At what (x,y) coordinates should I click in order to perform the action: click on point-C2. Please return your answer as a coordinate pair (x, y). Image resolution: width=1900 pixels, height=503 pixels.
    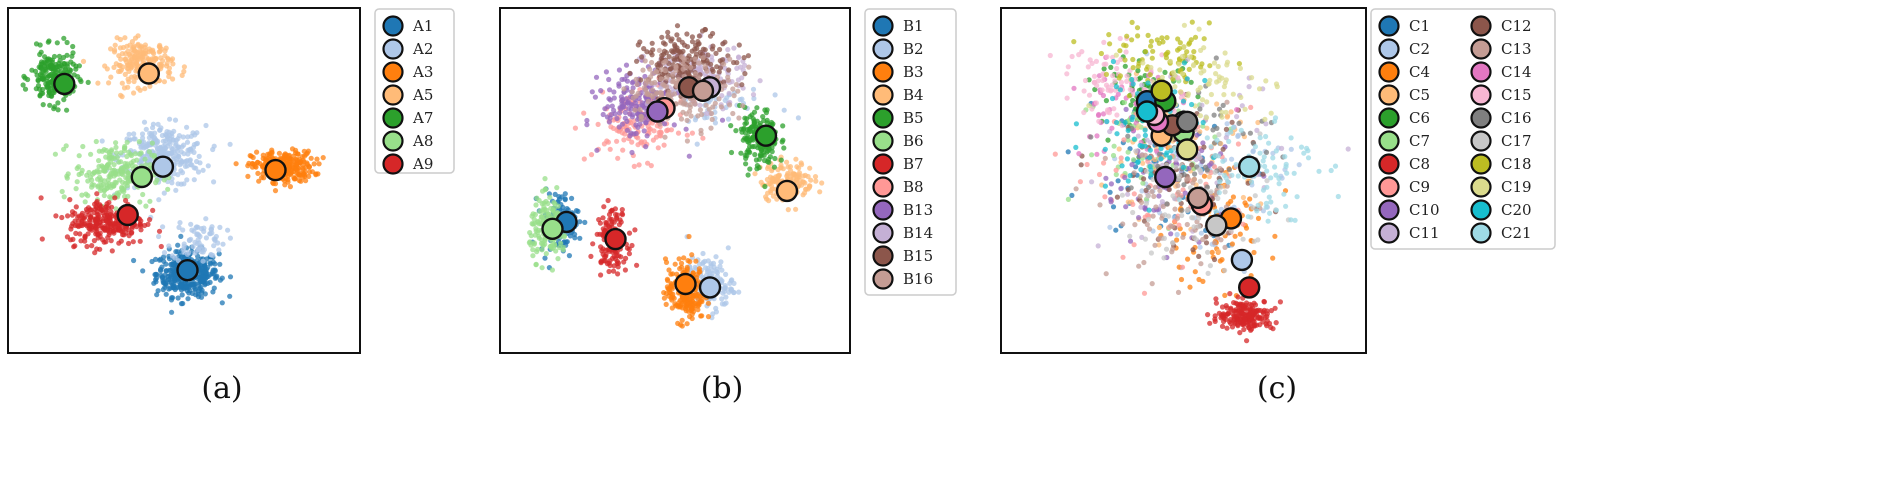
    Looking at the image, I should click on (1200, 247).